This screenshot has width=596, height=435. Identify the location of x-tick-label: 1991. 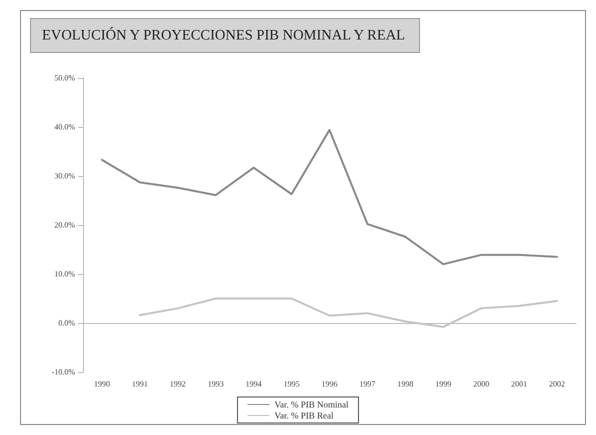
(140, 384).